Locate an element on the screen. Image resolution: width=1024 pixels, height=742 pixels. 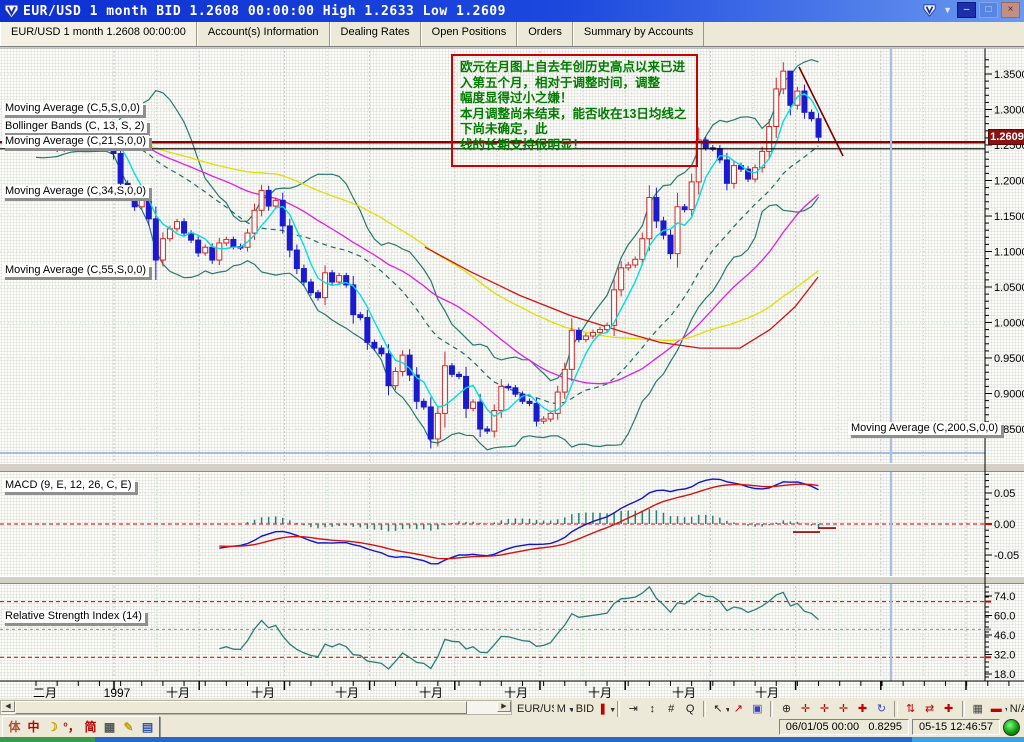
clock-cell: 05-15 12:46:57 is located at coordinates (955, 727).